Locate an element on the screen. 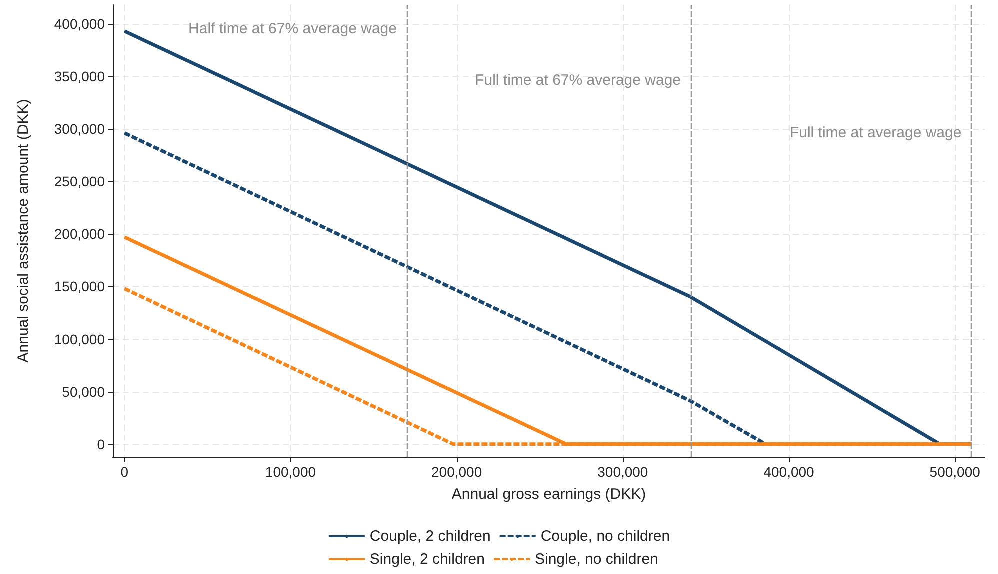 Image resolution: width=998 pixels, height=574 pixels. y-tick-label: 0 is located at coordinates (101, 444).